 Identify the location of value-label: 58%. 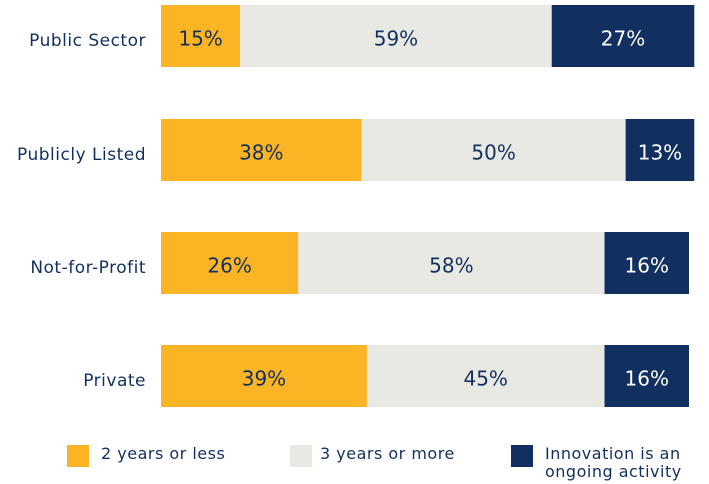
(451, 266).